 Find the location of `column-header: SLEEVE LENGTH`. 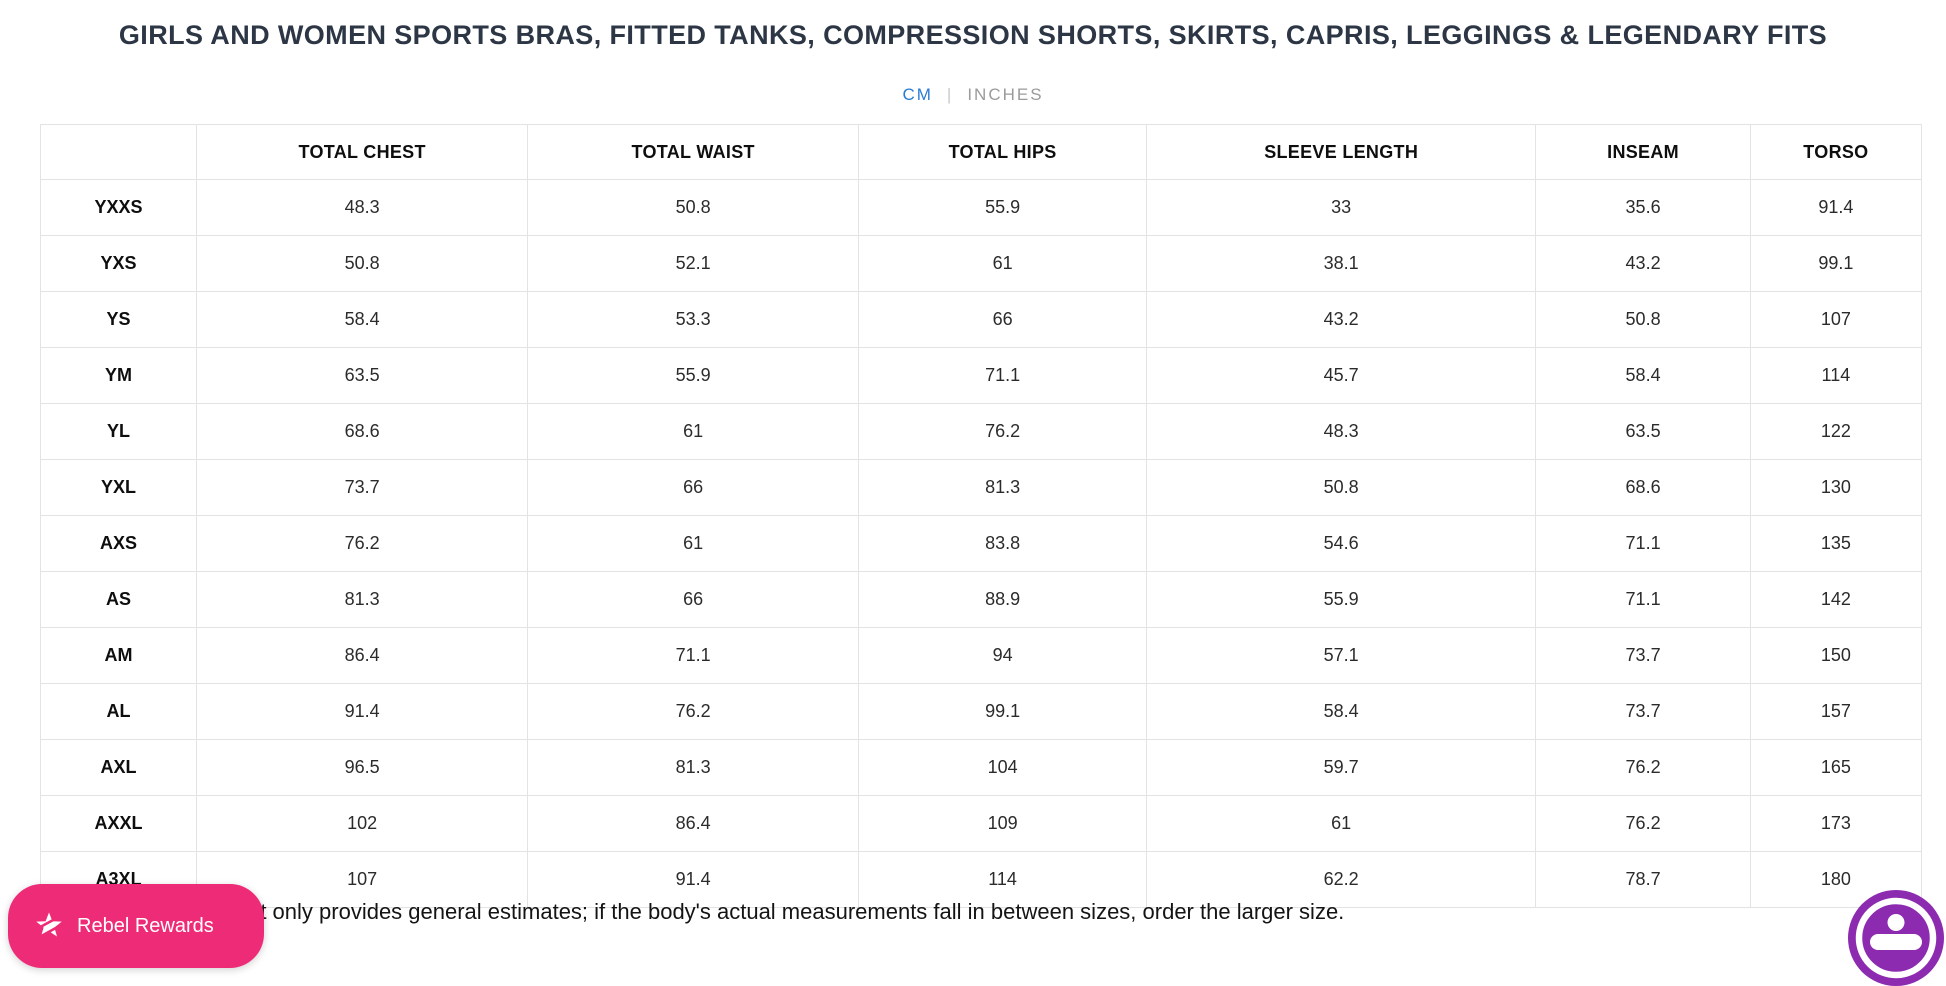

column-header: SLEEVE LENGTH is located at coordinates (1341, 152).